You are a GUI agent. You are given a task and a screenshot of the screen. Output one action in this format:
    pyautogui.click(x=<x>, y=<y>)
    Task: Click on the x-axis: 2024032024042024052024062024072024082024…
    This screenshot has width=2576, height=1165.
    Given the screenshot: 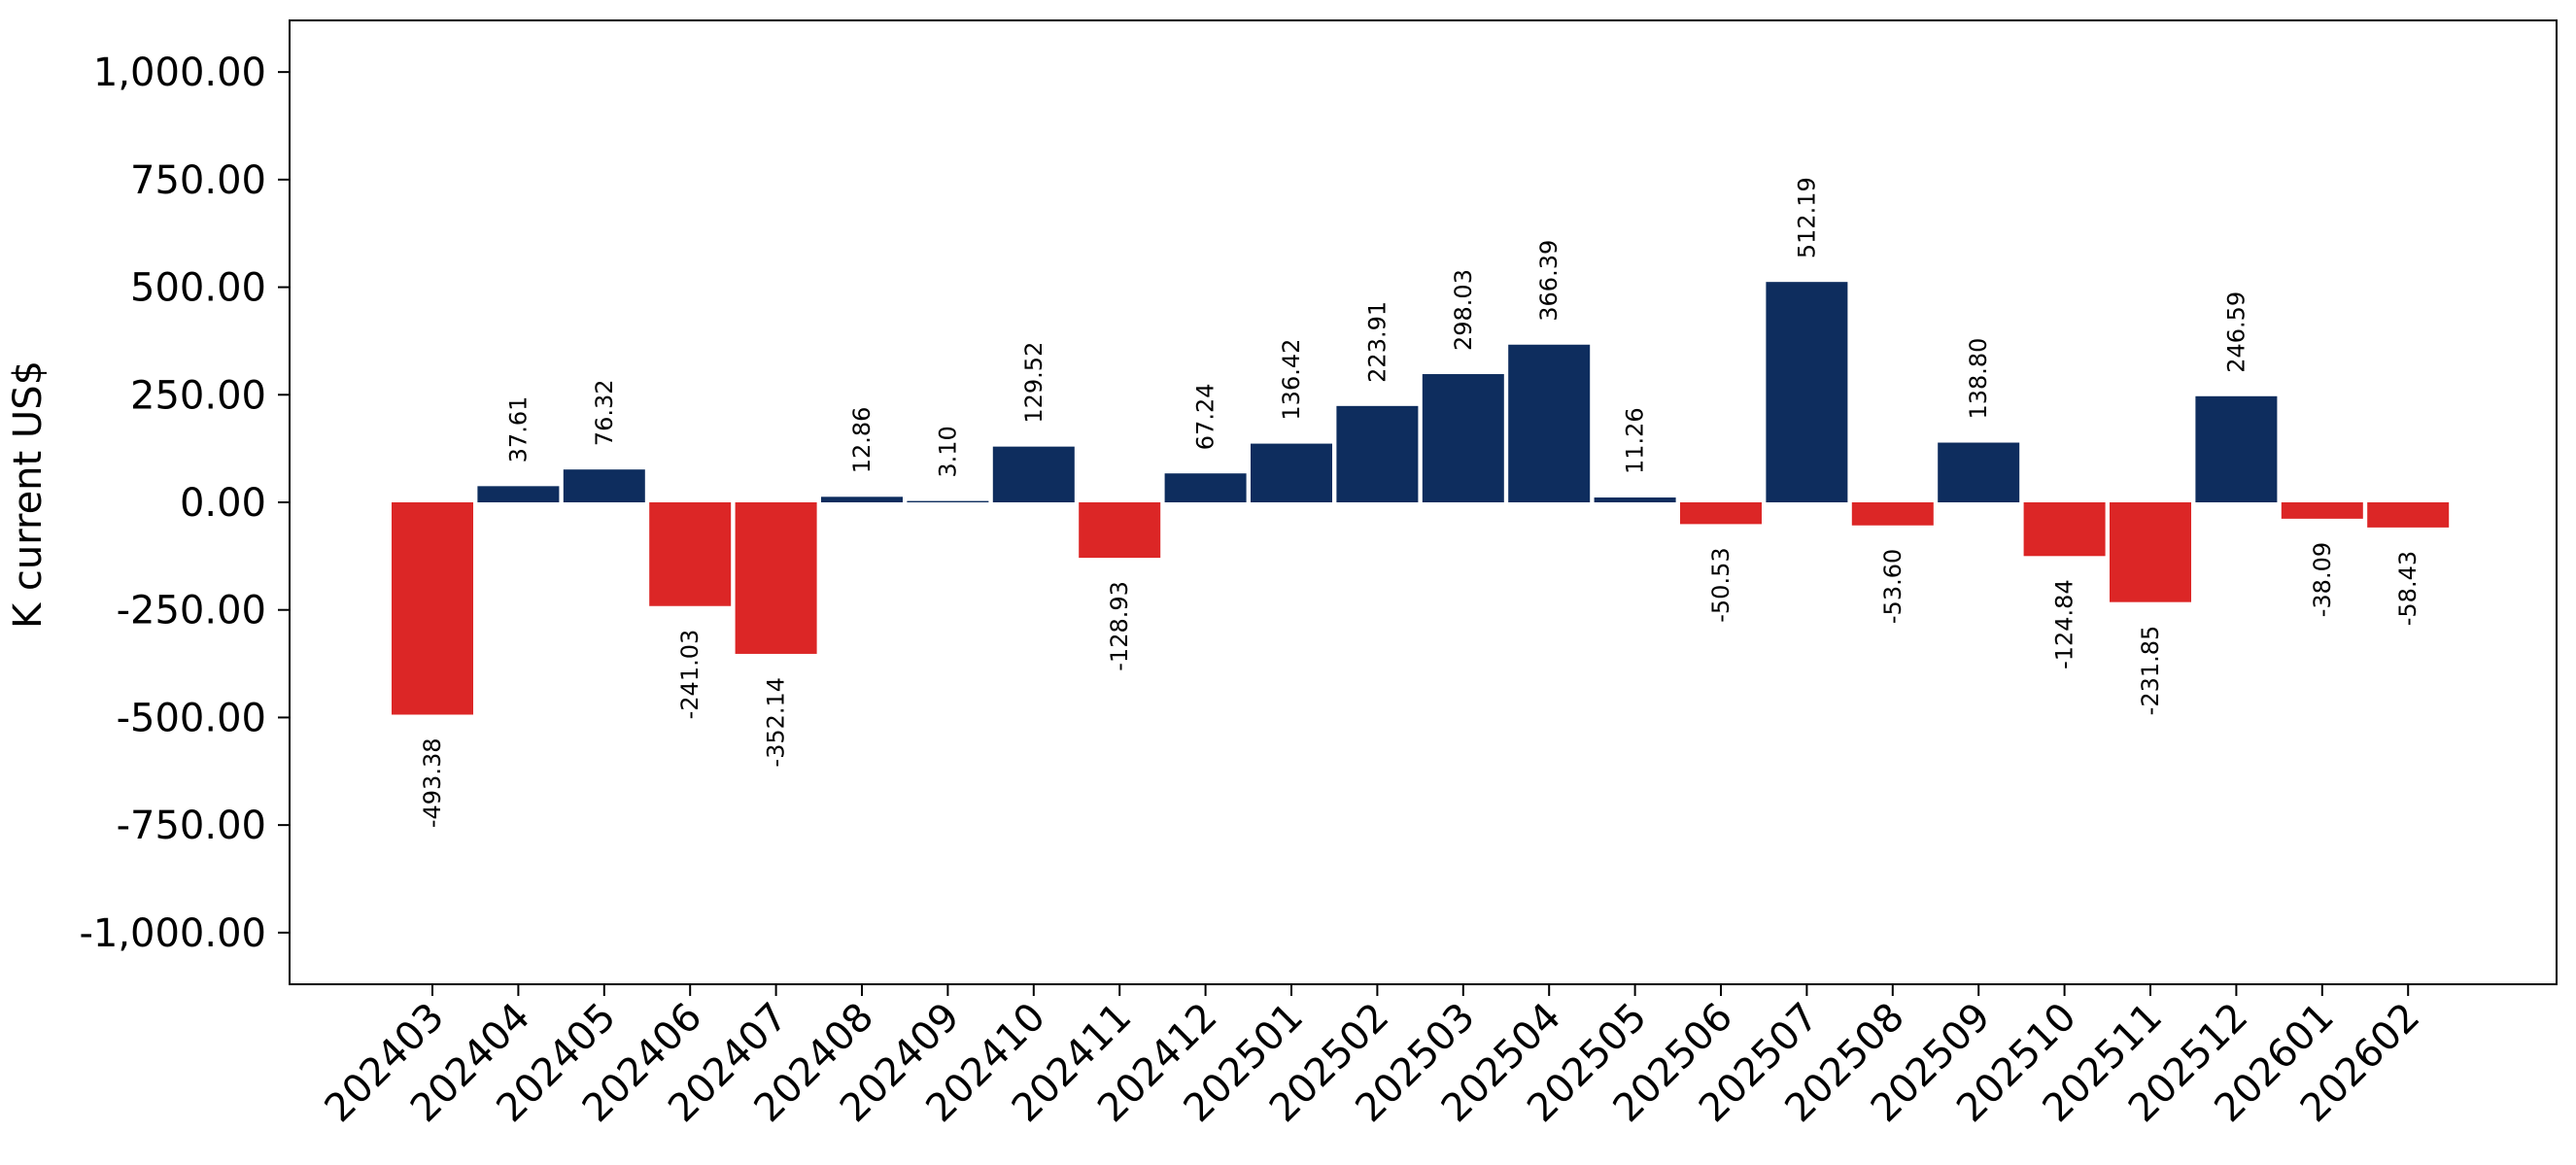 What is the action you would take?
    pyautogui.click(x=1372, y=1057)
    